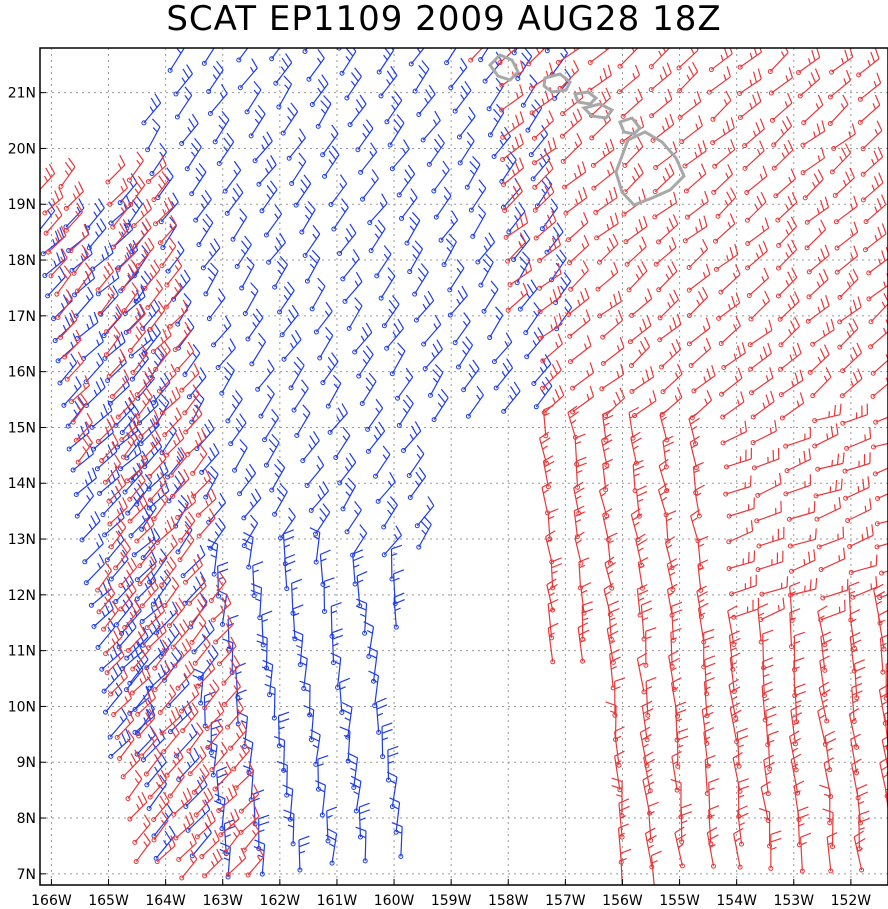  What do you see at coordinates (394, 901) in the screenshot?
I see `x-tick-label: 160W` at bounding box center [394, 901].